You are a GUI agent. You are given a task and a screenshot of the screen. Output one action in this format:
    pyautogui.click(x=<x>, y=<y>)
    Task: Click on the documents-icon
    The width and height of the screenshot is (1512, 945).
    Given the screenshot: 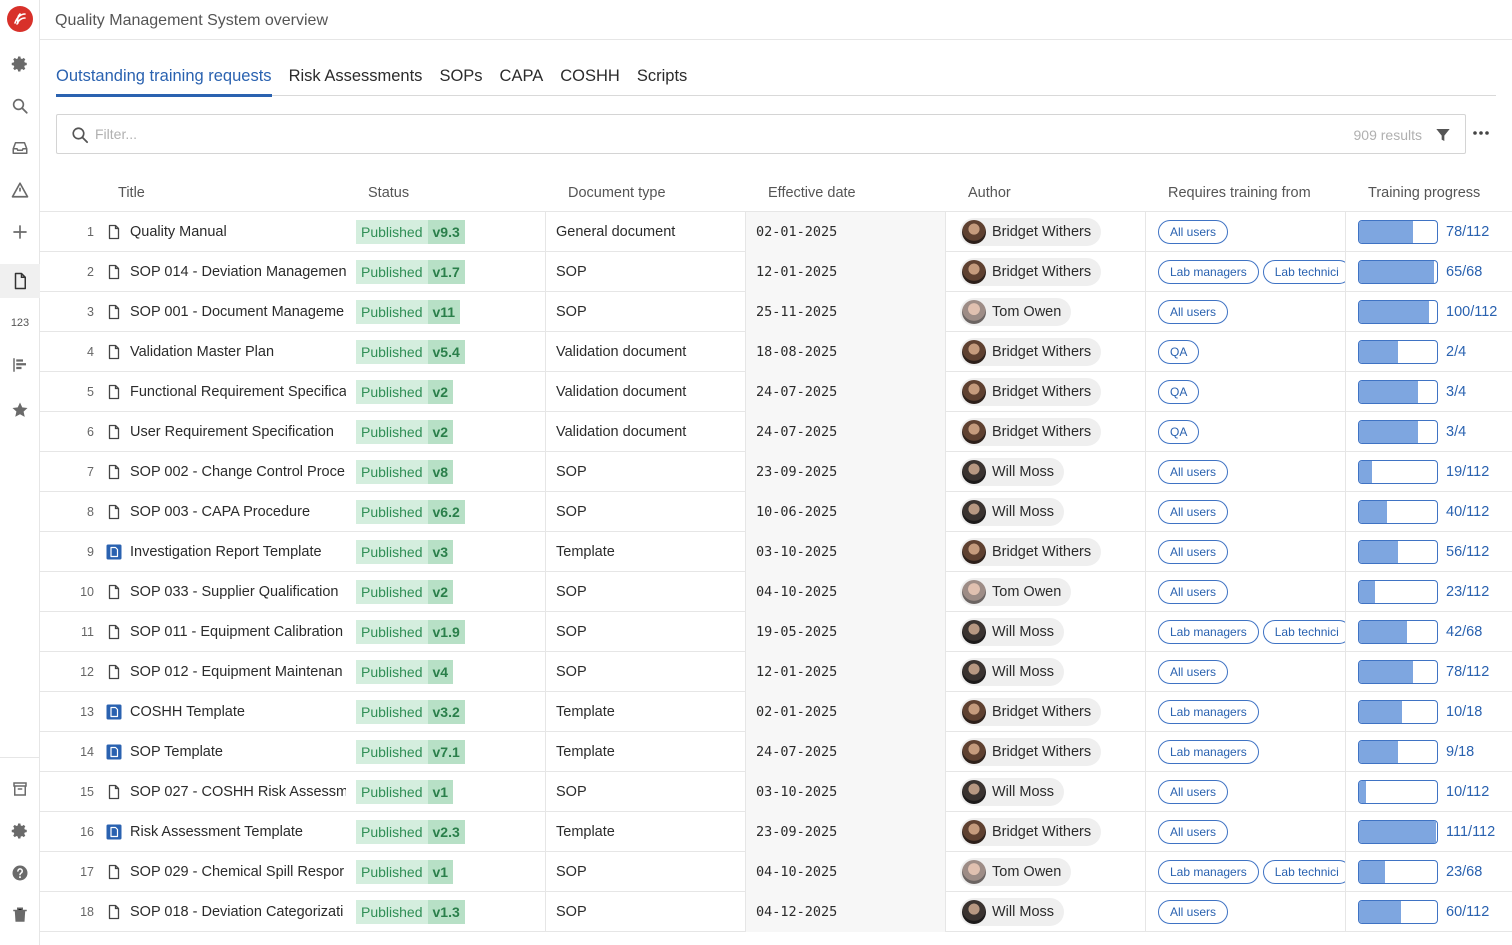 What is the action you would take?
    pyautogui.click(x=20, y=281)
    